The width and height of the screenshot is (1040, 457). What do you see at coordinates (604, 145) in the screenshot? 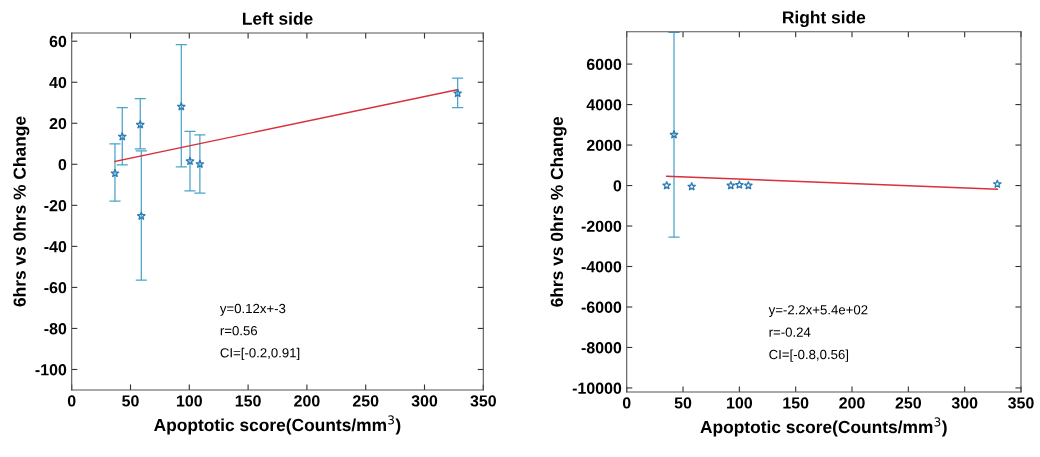
I see `y-tick-label: 2000` at bounding box center [604, 145].